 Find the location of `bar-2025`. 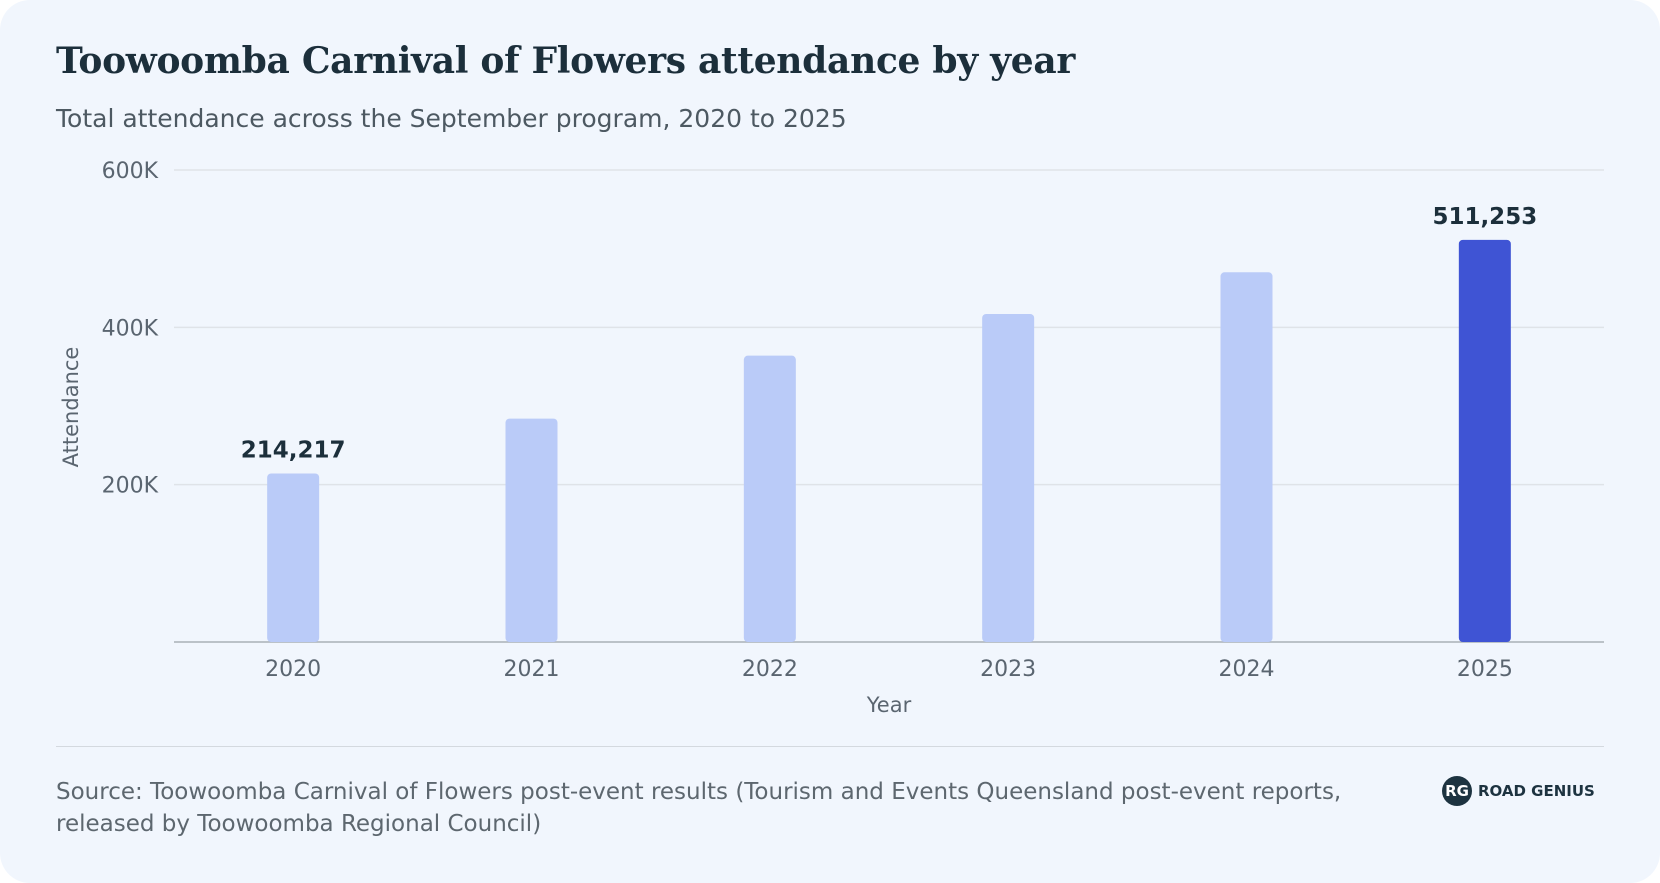

bar-2025 is located at coordinates (1484, 440).